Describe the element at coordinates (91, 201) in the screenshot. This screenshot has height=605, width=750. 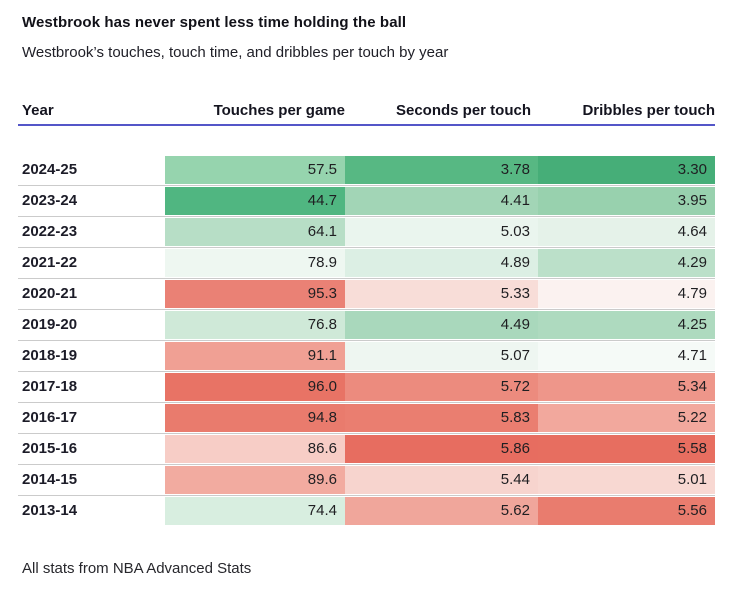
I see `year-cell: 2023-24` at that location.